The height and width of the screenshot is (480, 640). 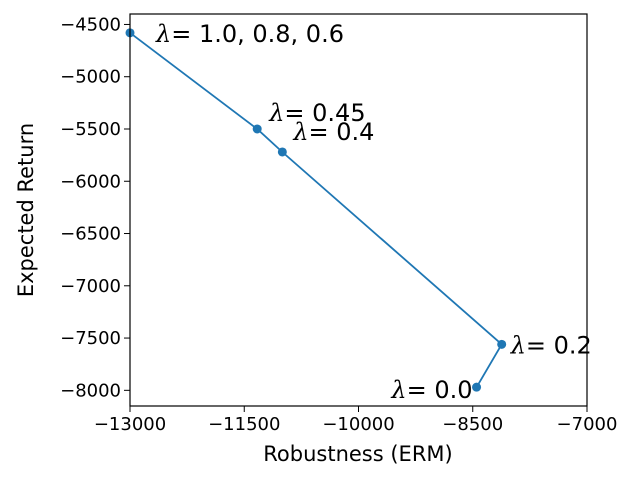 What do you see at coordinates (257, 34) in the screenshot?
I see `annotation-value: = 1.0, 0.8, 0.6` at bounding box center [257, 34].